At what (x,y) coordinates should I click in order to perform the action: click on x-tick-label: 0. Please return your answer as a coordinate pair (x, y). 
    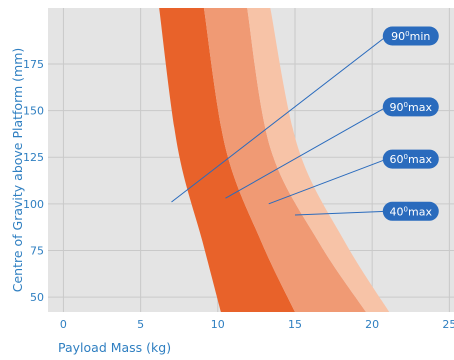
    Looking at the image, I should click on (63, 324).